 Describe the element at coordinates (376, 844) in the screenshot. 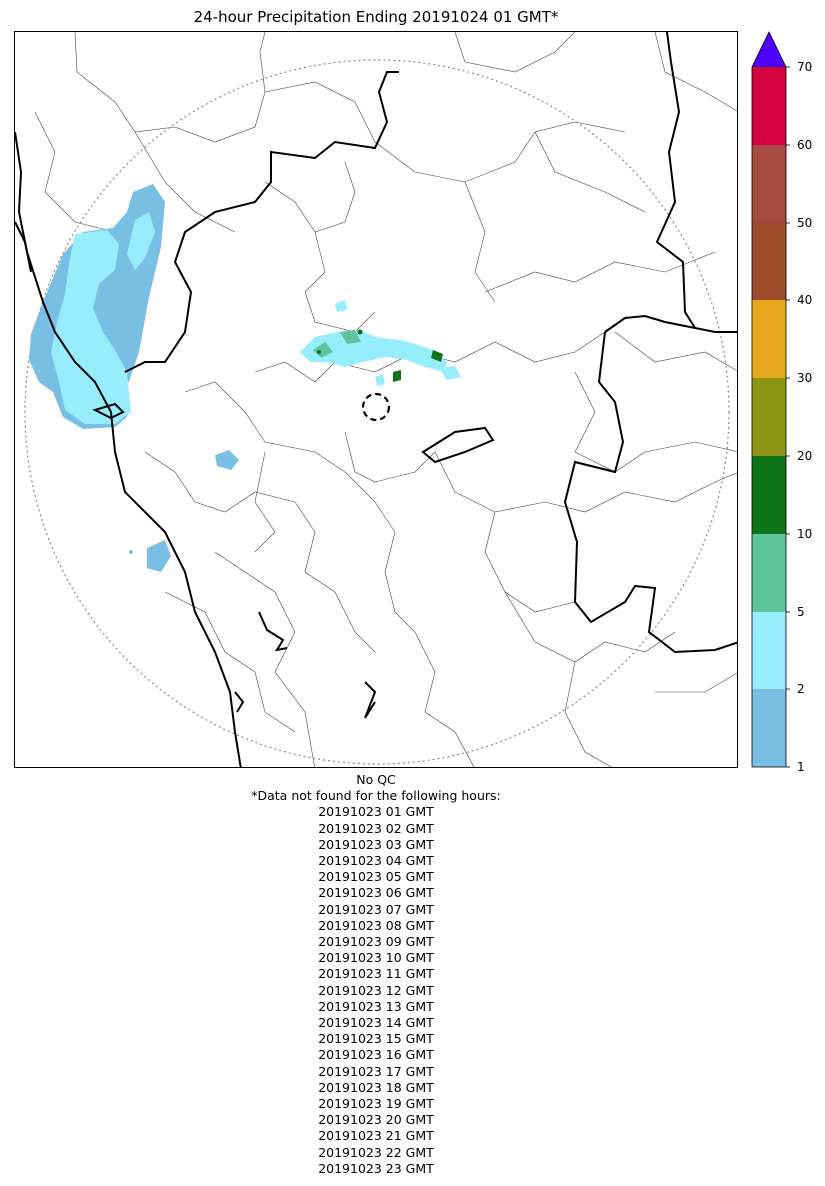

I see `missing-hour-item: 20191023 03 GMT` at that location.